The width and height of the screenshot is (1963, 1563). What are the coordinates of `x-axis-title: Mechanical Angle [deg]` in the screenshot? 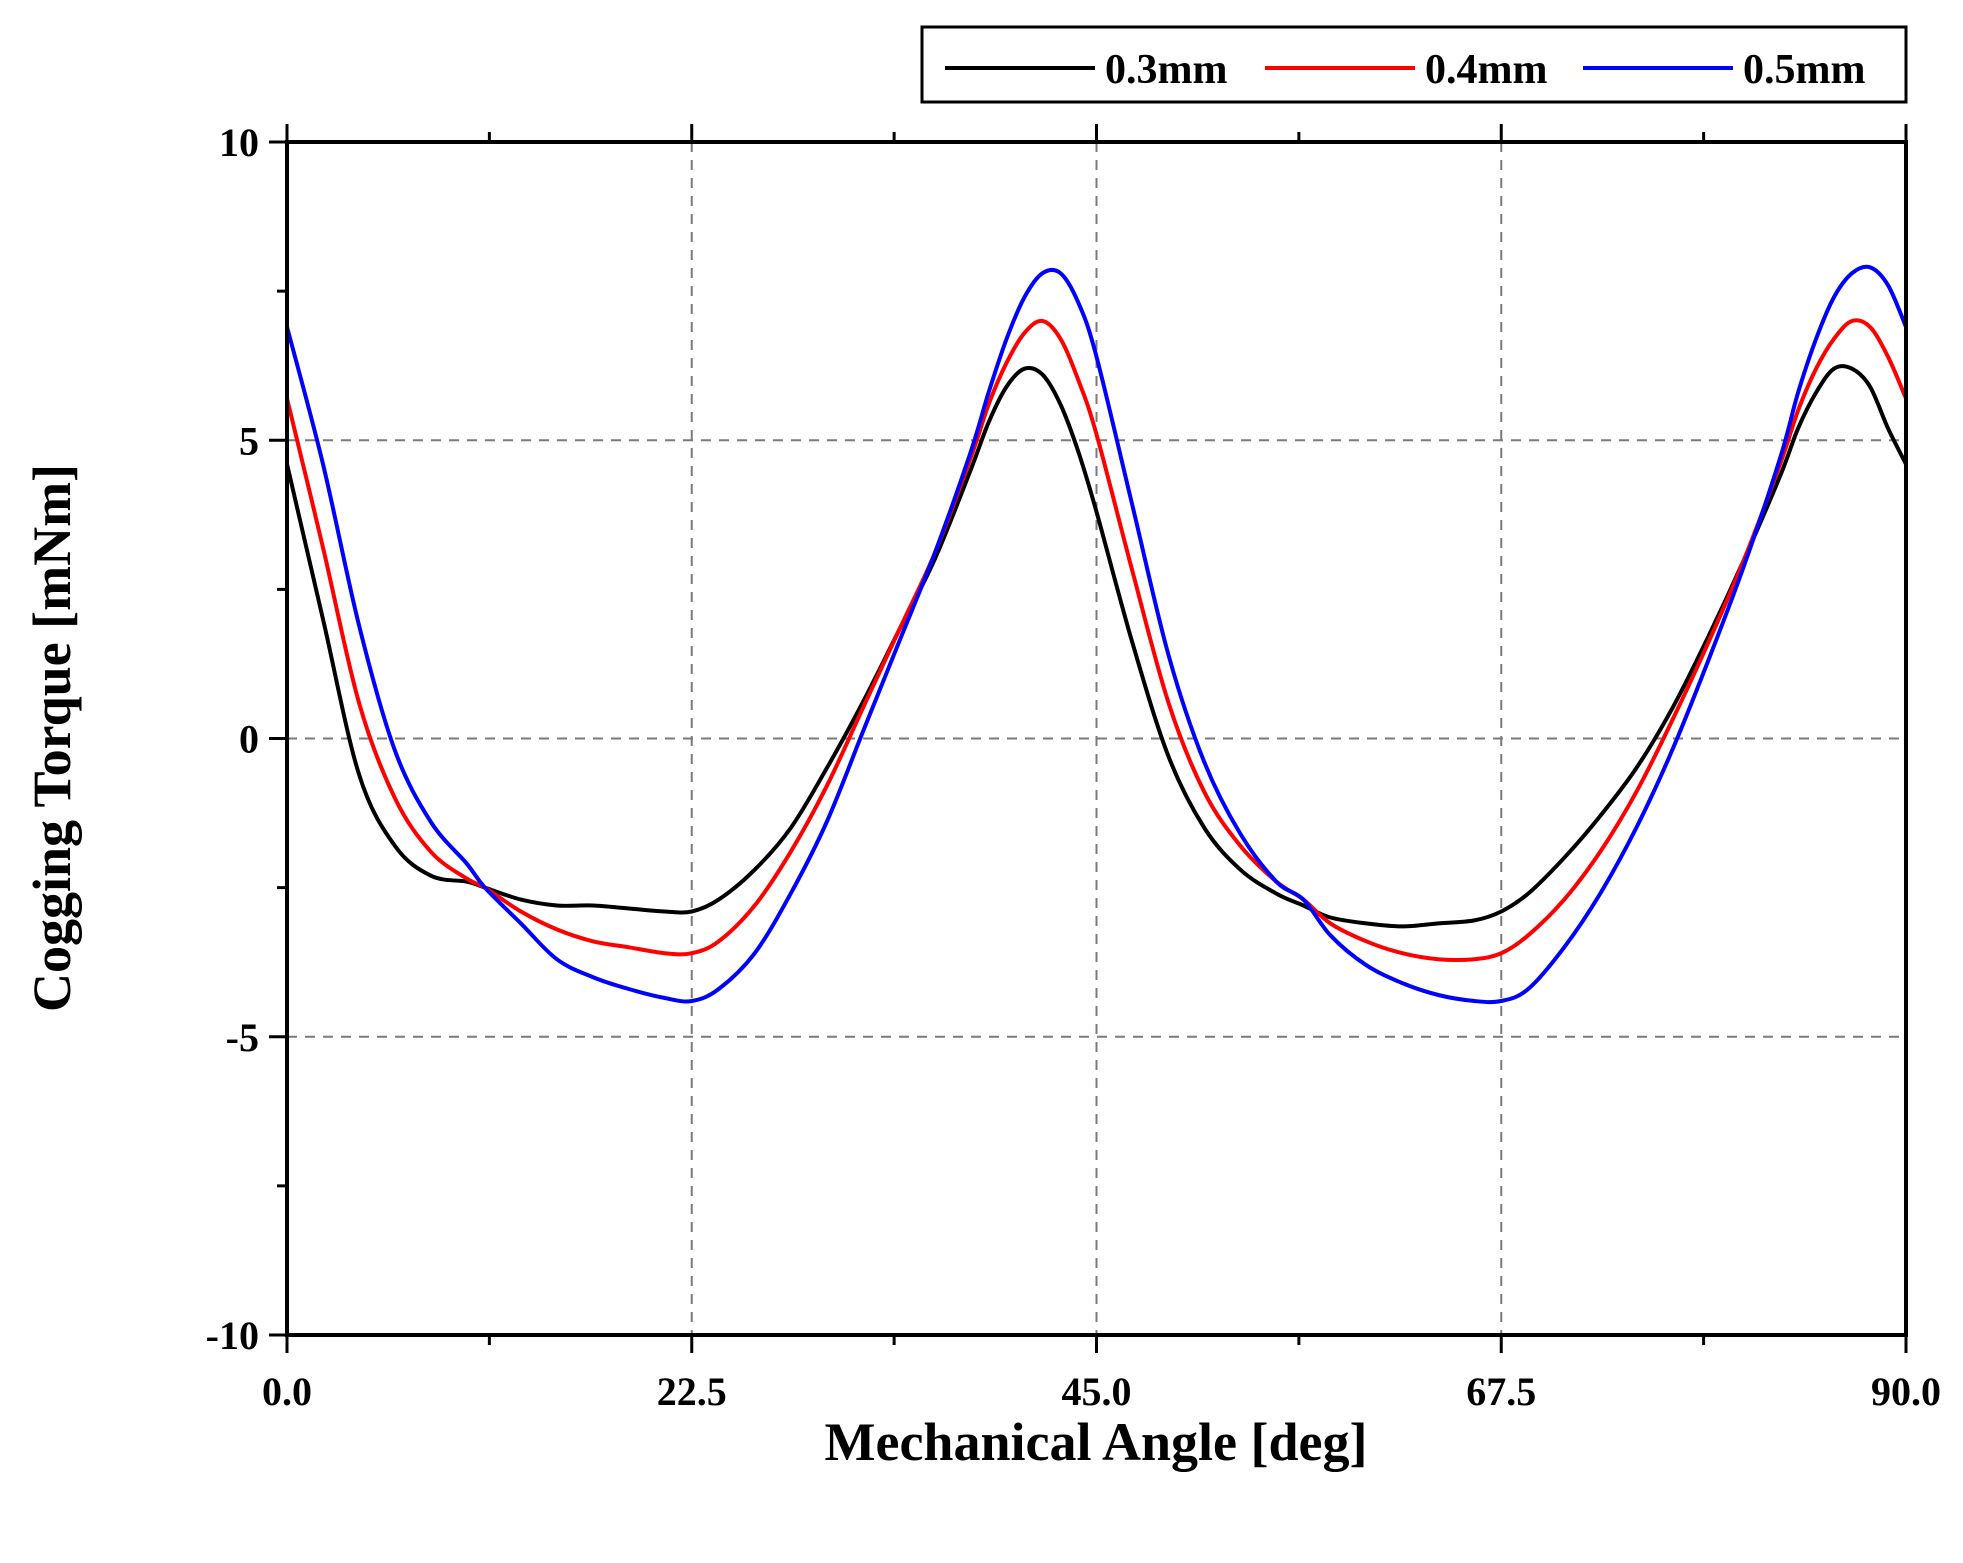 It's located at (1096, 1442).